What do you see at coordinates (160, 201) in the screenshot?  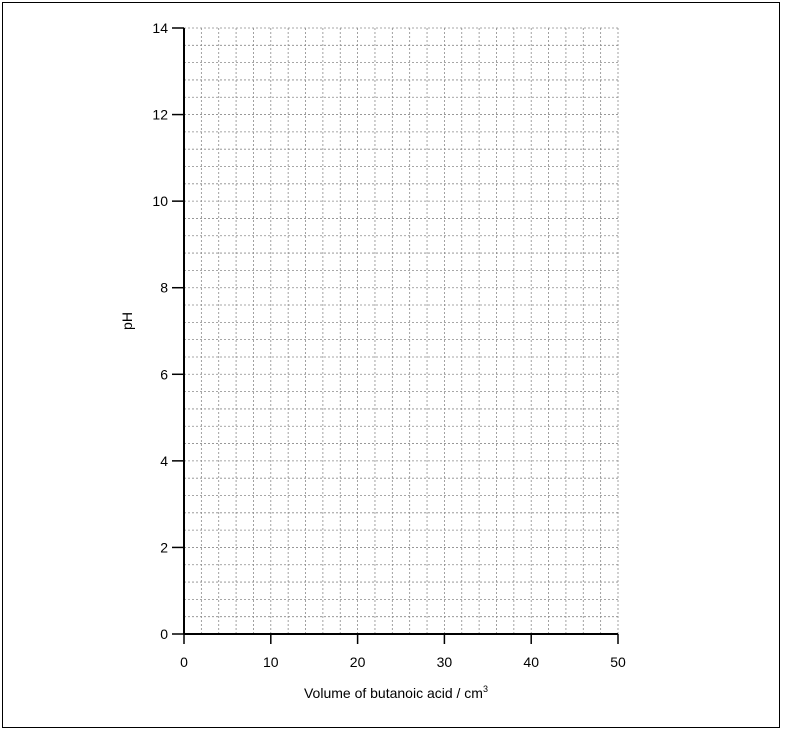 I see `y-tick-label: 10` at bounding box center [160, 201].